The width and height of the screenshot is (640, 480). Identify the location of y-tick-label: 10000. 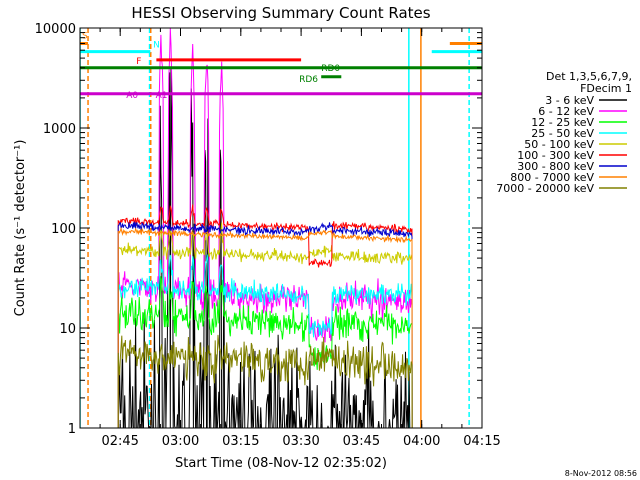
(55, 29).